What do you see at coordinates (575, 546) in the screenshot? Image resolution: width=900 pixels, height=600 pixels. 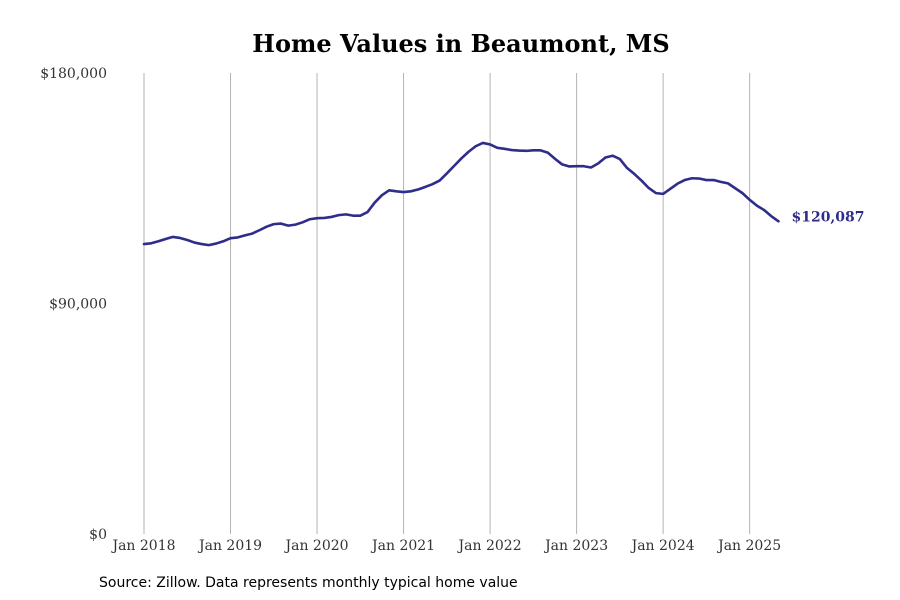 I see `x-tick-label: Jan 2023` at bounding box center [575, 546].